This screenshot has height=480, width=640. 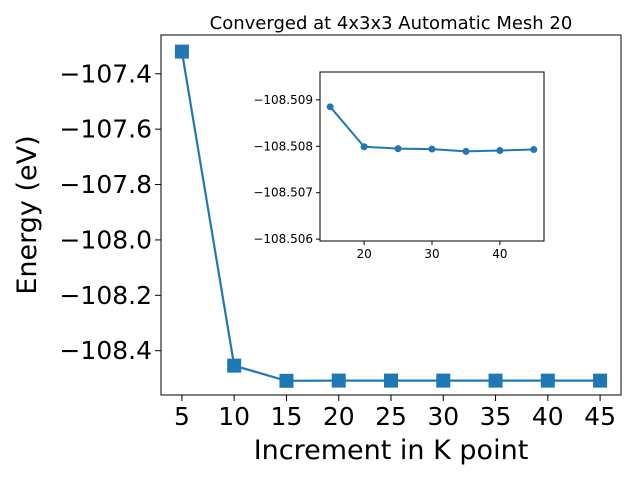 I want to click on main-x-tick-label: 5, so click(x=182, y=416).